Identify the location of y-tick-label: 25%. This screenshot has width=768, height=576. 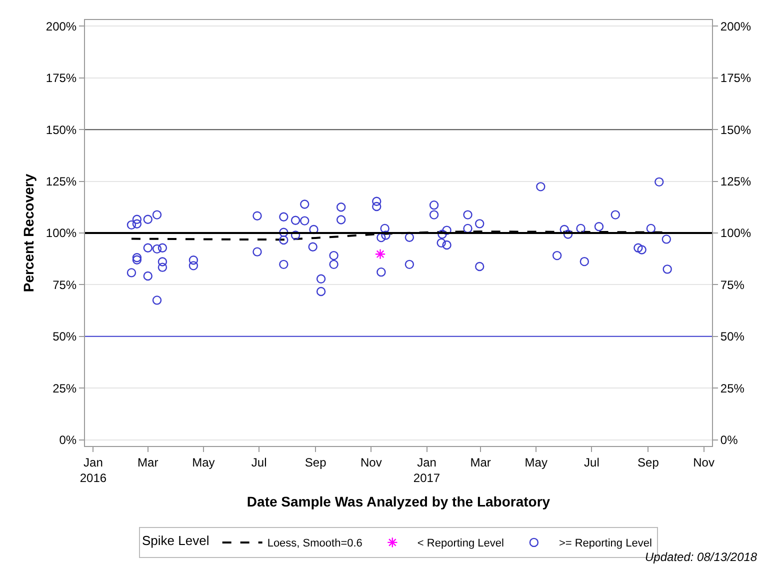
(64, 388).